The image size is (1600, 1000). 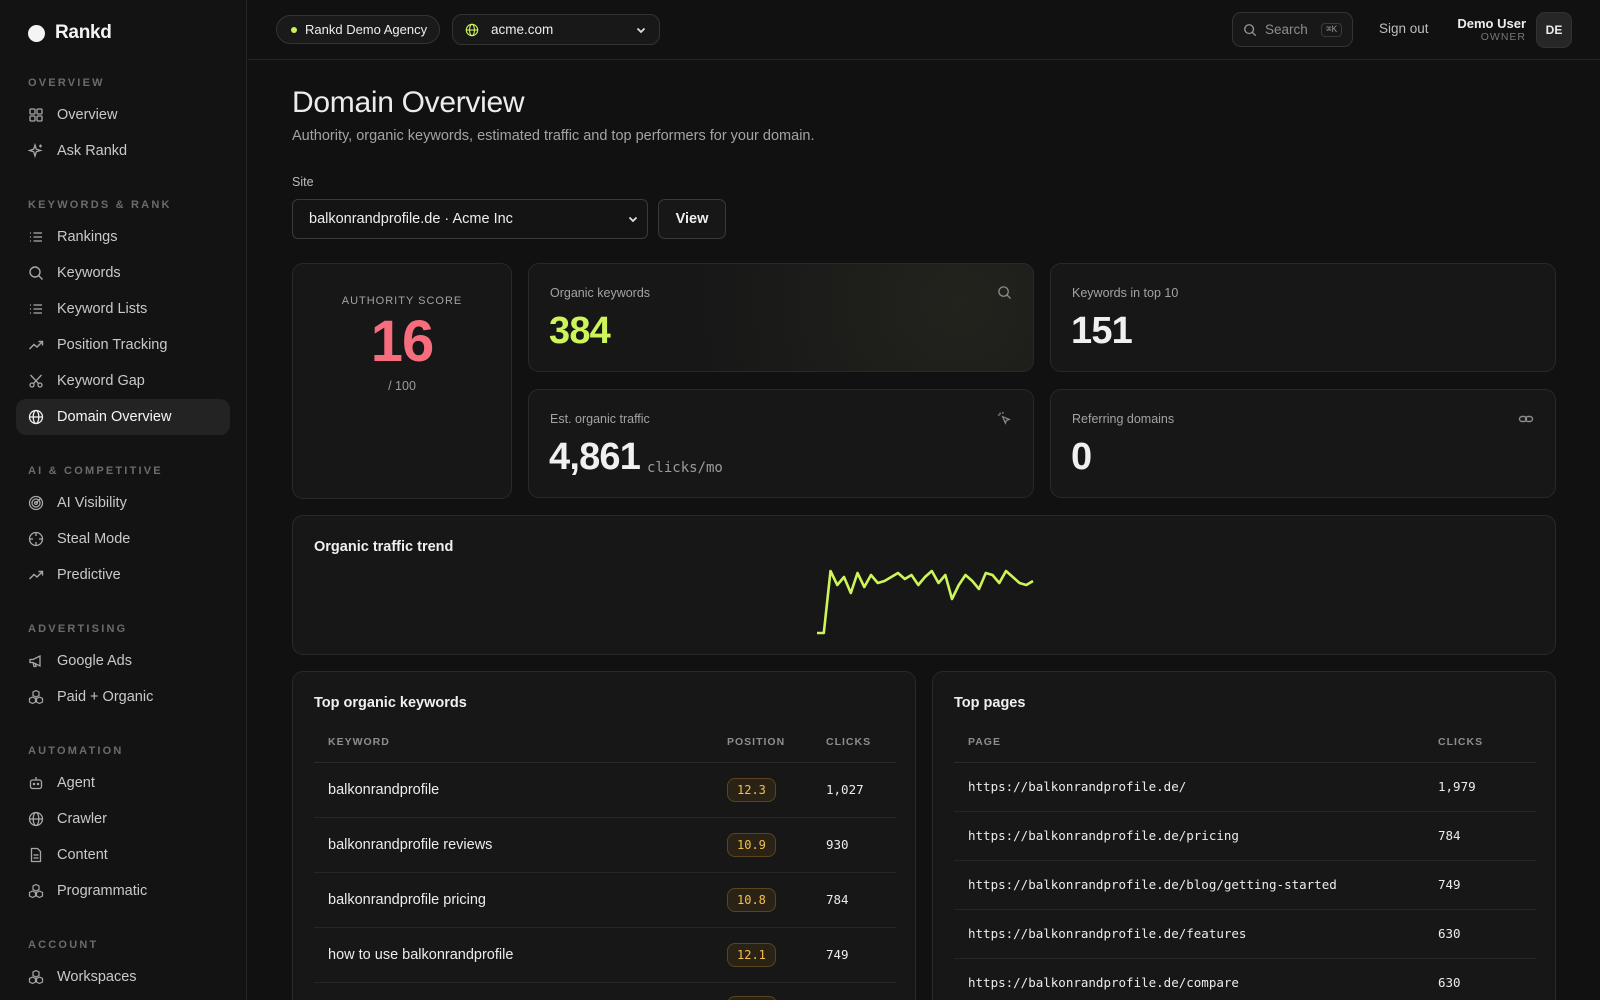 What do you see at coordinates (854, 790) in the screenshot?
I see `clicks-cell: 1,027` at bounding box center [854, 790].